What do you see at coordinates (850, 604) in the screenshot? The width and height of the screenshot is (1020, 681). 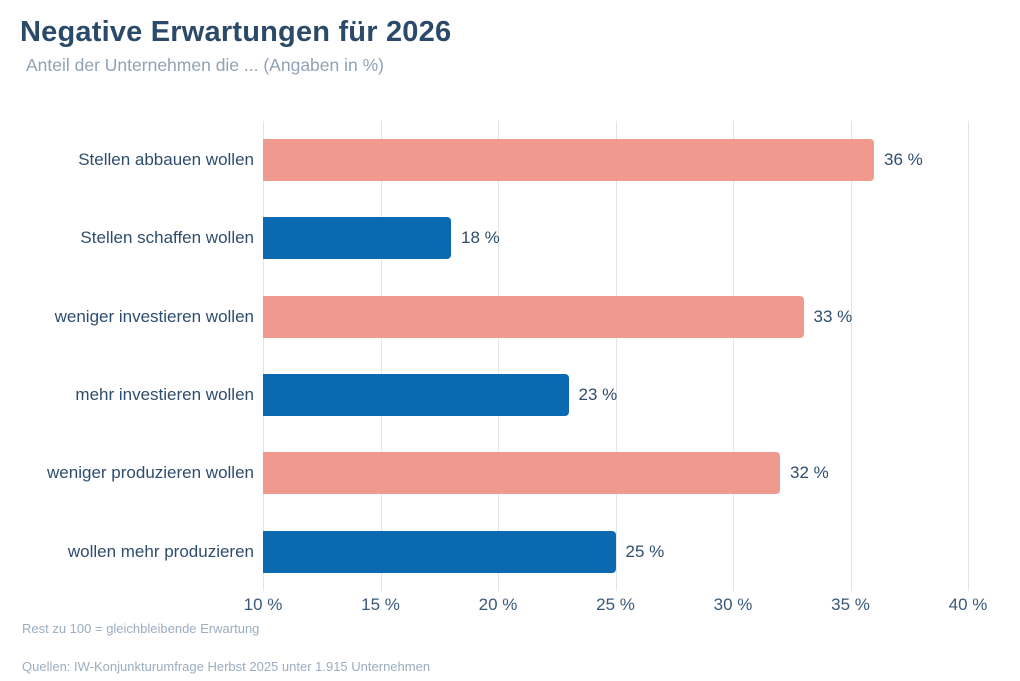 I see `x-axis-tick-label: 35 %` at bounding box center [850, 604].